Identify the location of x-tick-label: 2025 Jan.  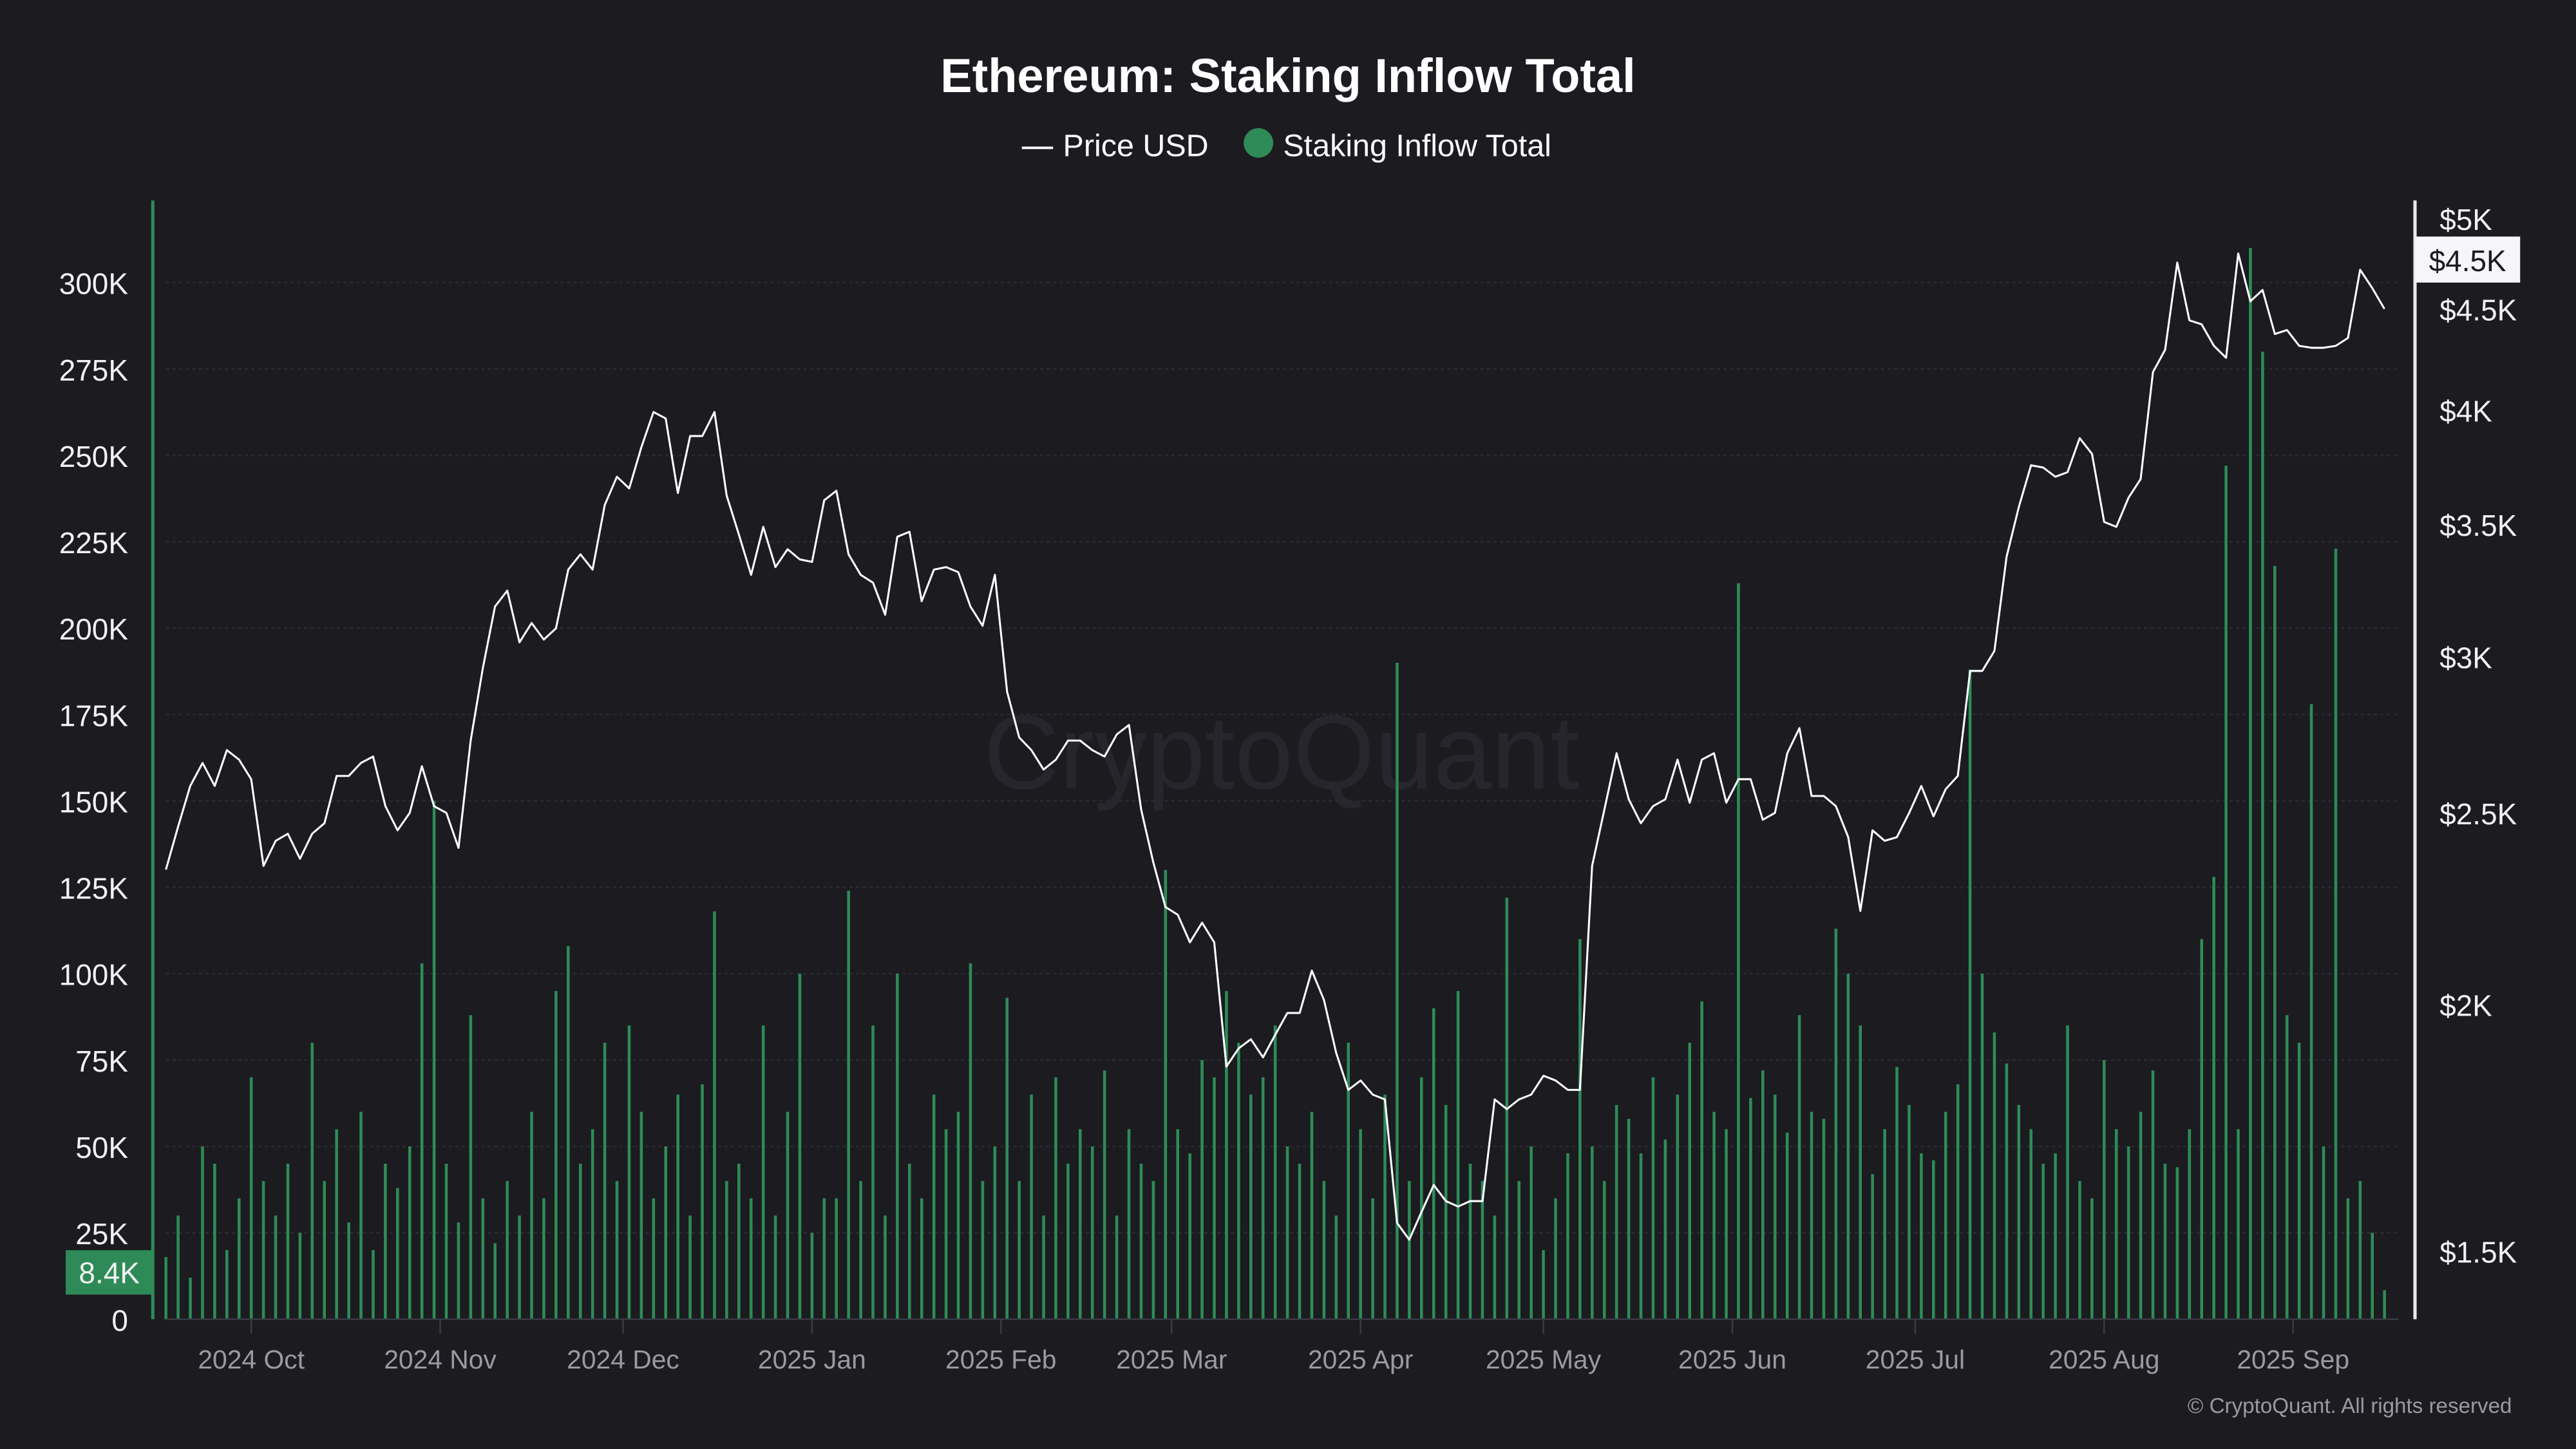
(812, 1359).